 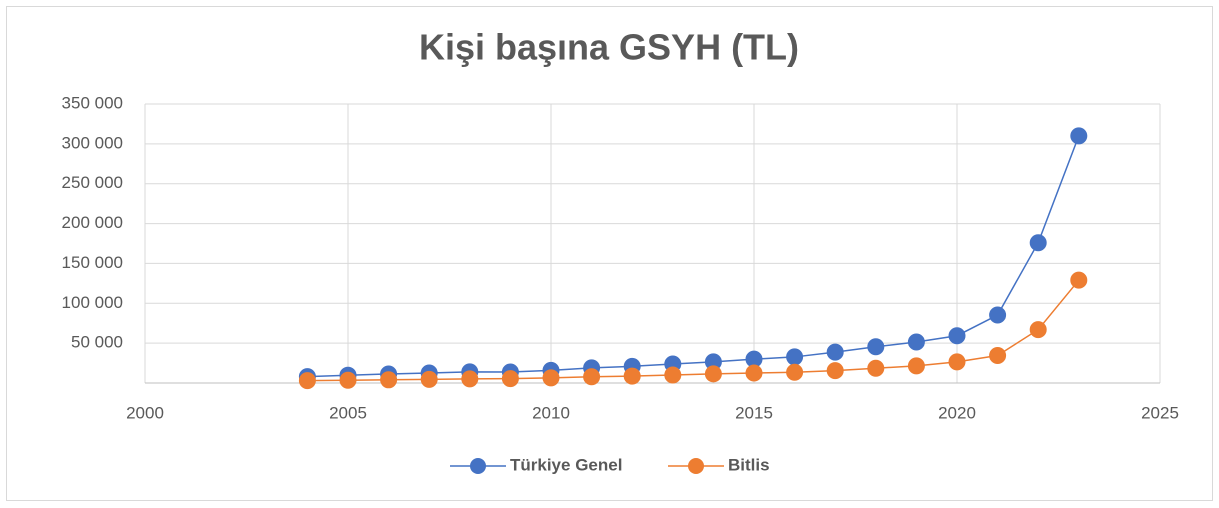 What do you see at coordinates (92, 142) in the screenshot?
I see `y-tick-label: 300 000` at bounding box center [92, 142].